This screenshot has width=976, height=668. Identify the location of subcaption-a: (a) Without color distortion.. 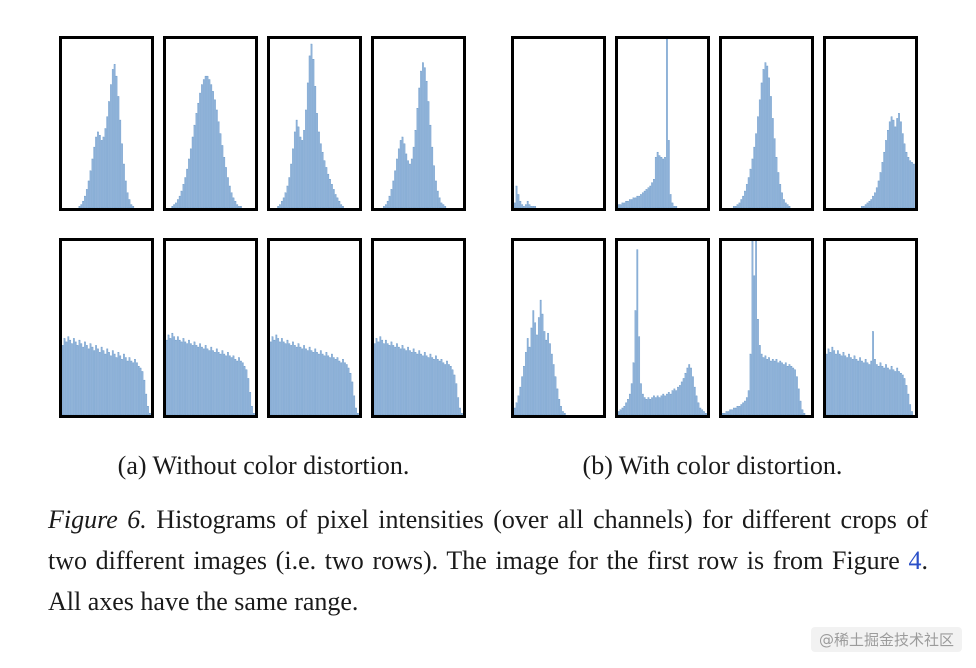
(263, 465).